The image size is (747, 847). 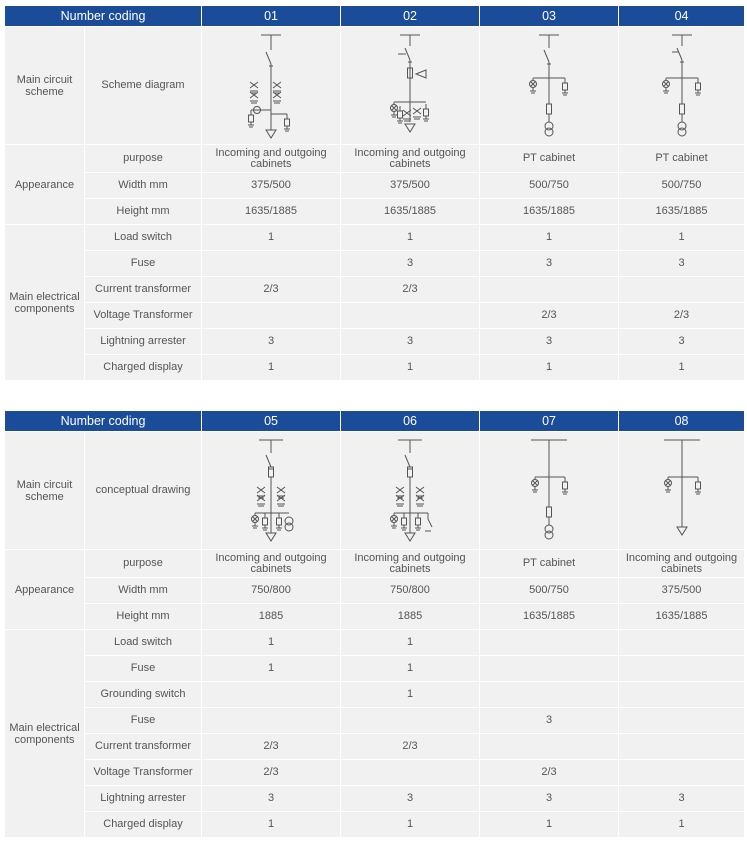 What do you see at coordinates (44, 733) in the screenshot?
I see `components-group-label: Main electrical components` at bounding box center [44, 733].